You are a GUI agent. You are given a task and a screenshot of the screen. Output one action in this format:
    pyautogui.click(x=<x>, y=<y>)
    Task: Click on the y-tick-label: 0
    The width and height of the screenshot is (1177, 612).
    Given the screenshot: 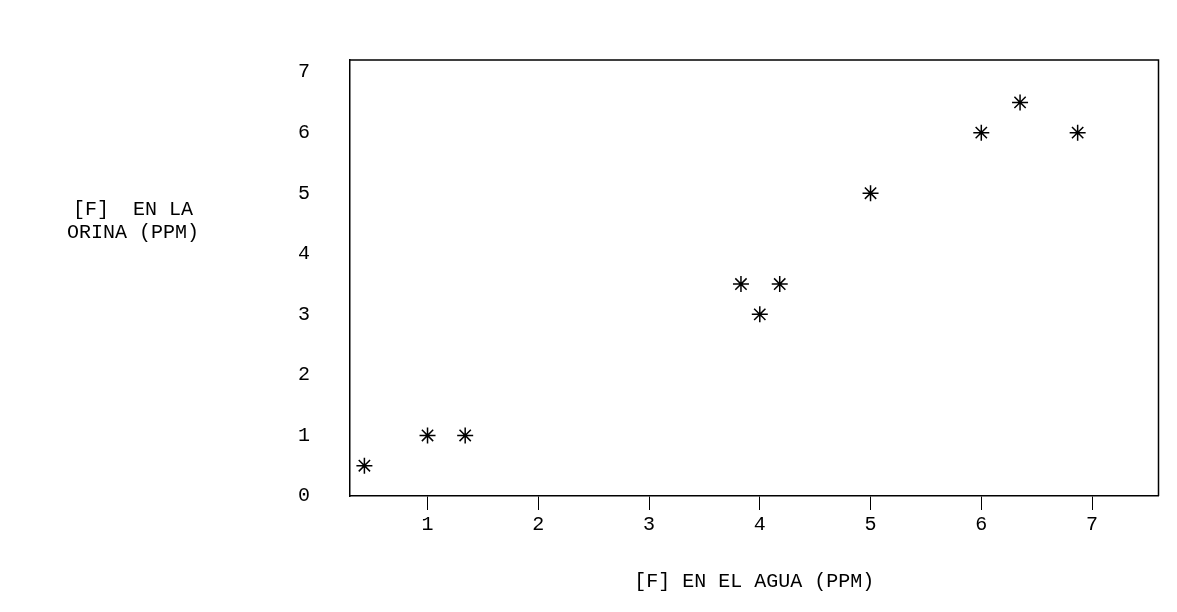 What is the action you would take?
    pyautogui.click(x=303, y=496)
    